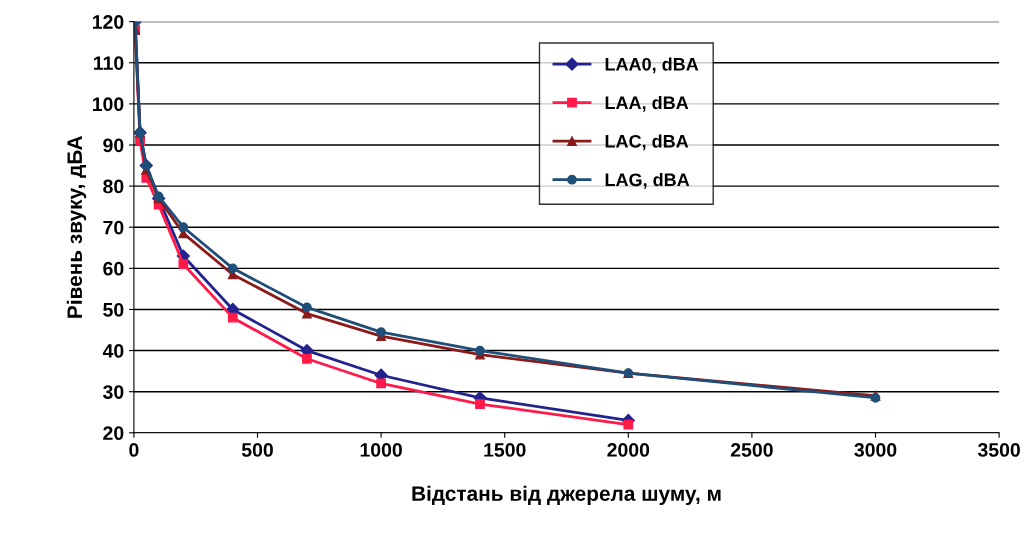 This screenshot has height=541, width=1030. What do you see at coordinates (113, 392) in the screenshot?
I see `y-tick-label: 30` at bounding box center [113, 392].